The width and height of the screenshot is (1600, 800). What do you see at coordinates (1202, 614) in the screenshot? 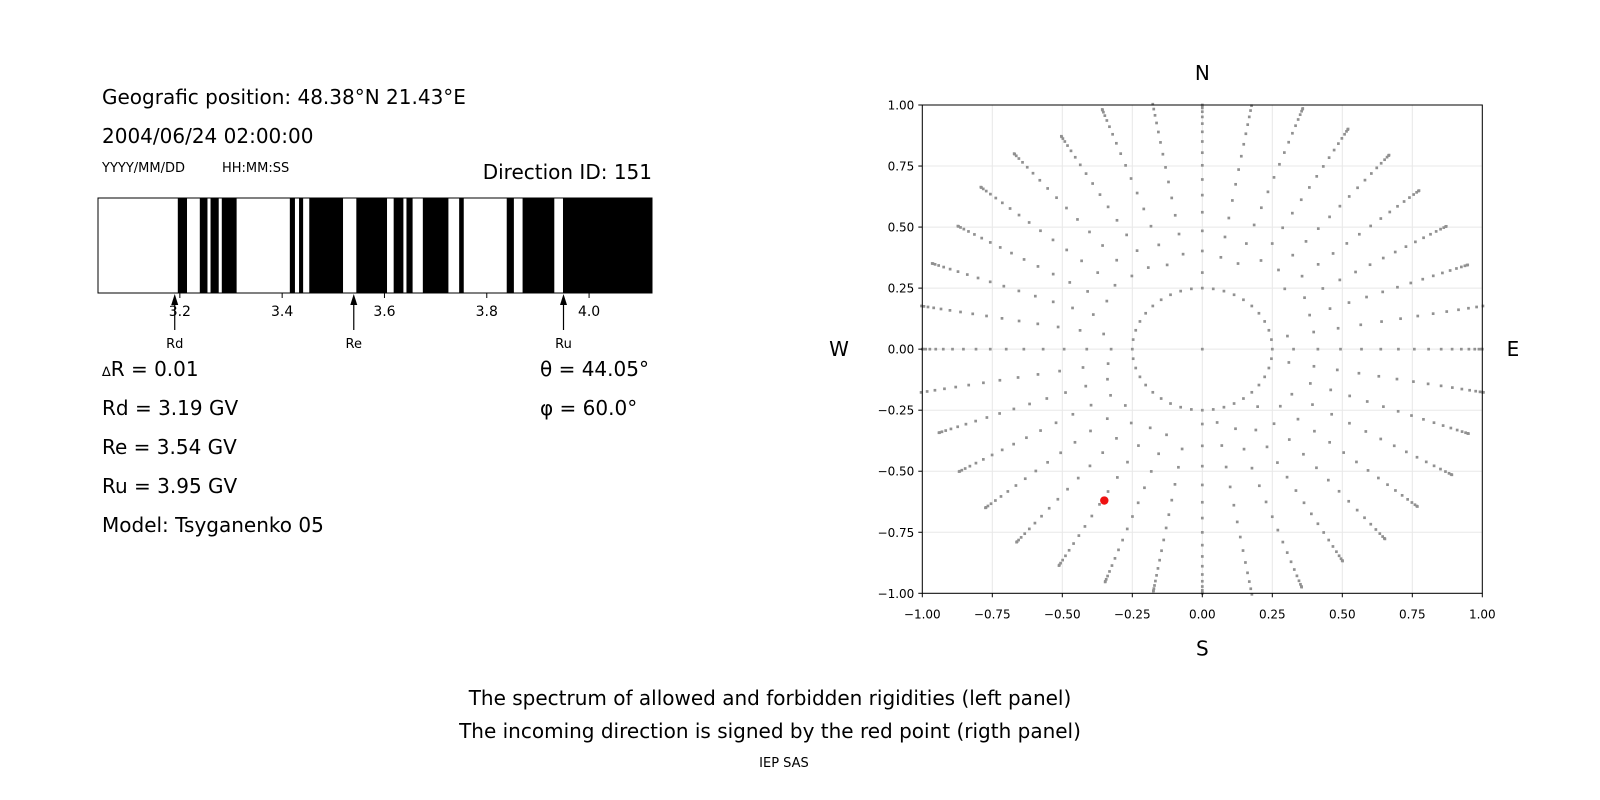
I see `x-tick-label: 0.00` at bounding box center [1202, 614].